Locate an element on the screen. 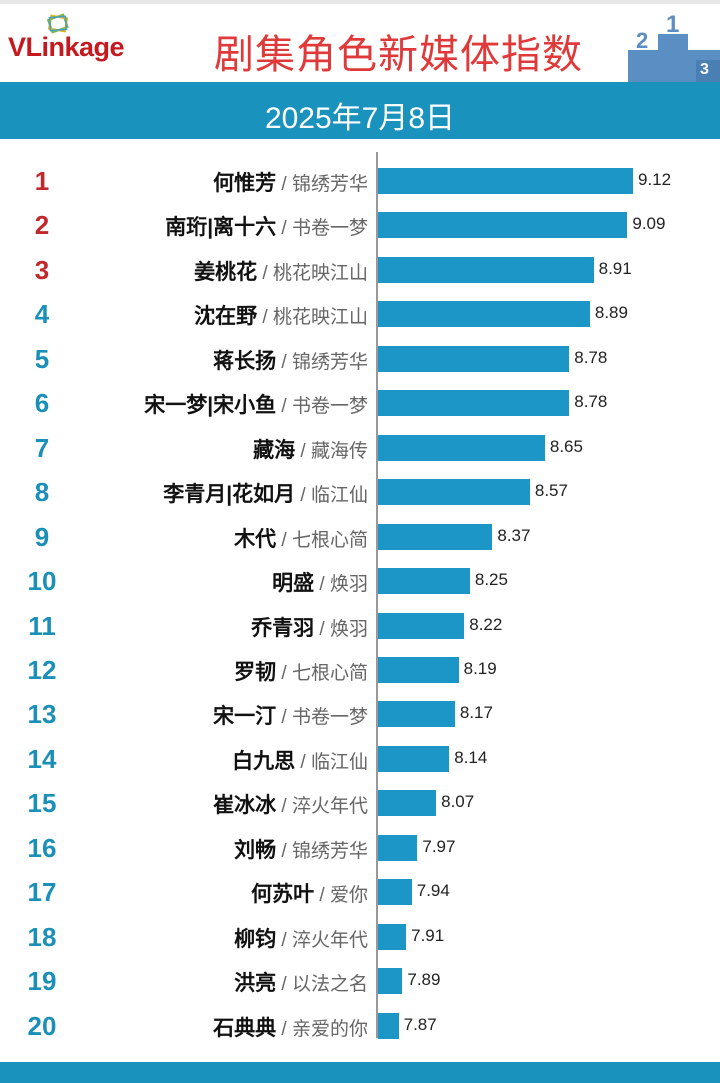 The image size is (720, 1083). data-label: 7.91 is located at coordinates (428, 935).